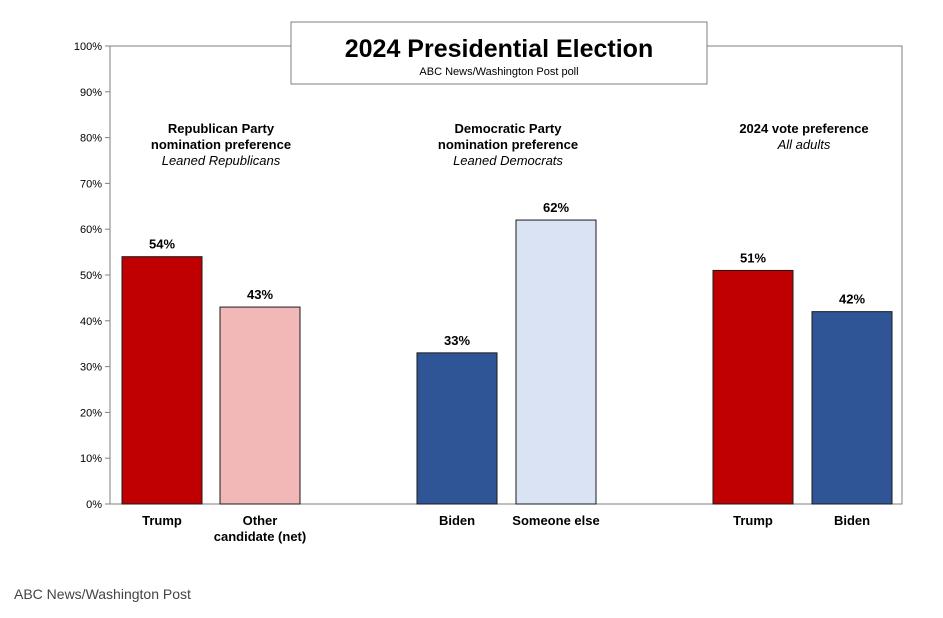 The width and height of the screenshot is (943, 618). Describe the element at coordinates (260, 294) in the screenshot. I see `bar-value-label: 43%` at that location.